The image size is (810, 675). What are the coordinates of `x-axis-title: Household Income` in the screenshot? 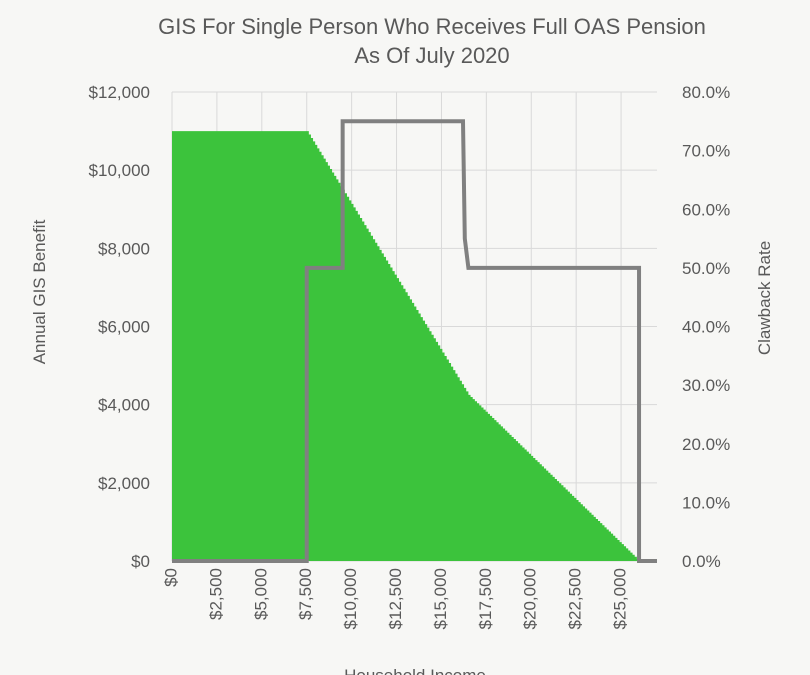 It's located at (415, 670).